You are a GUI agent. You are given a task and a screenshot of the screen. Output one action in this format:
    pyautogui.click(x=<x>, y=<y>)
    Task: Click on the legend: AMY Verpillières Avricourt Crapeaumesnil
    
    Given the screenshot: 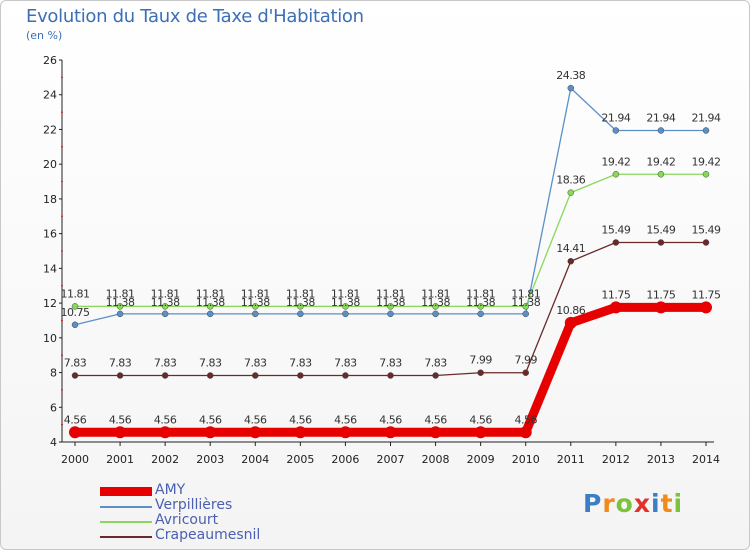 What is the action you would take?
    pyautogui.click(x=250, y=513)
    